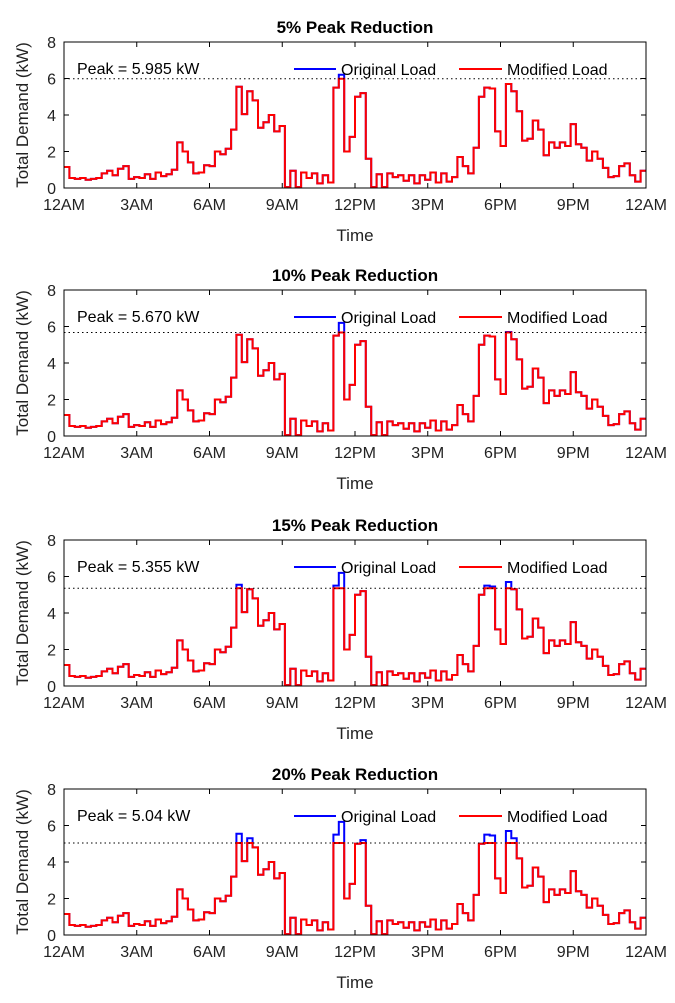 The height and width of the screenshot is (1003, 675). What do you see at coordinates (134, 816) in the screenshot?
I see `peak-annotation: Peak = 5.04 kW` at bounding box center [134, 816].